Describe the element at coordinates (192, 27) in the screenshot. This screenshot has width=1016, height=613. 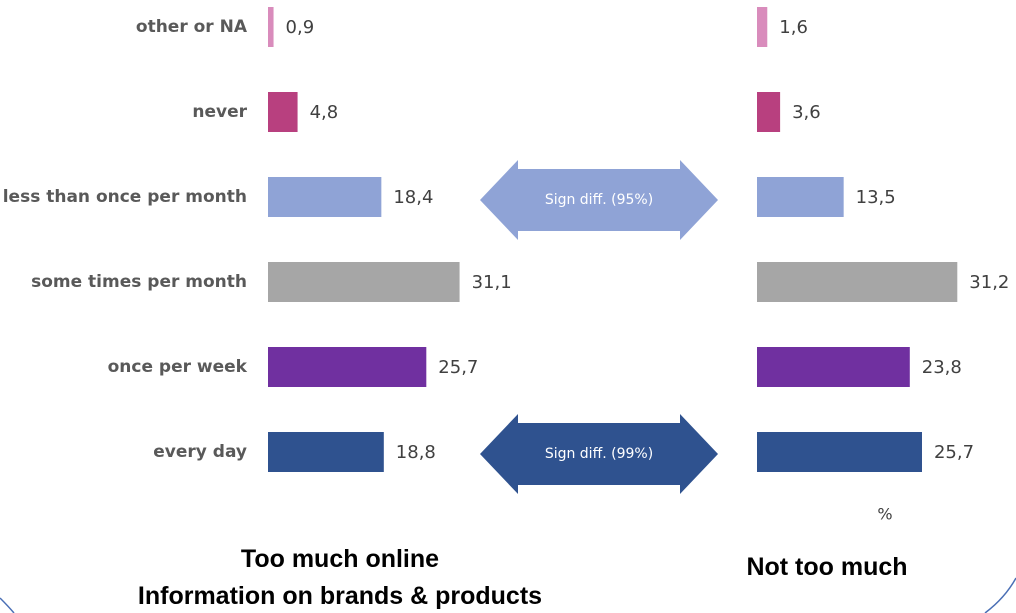
I see `category-label: other or NA` at that location.